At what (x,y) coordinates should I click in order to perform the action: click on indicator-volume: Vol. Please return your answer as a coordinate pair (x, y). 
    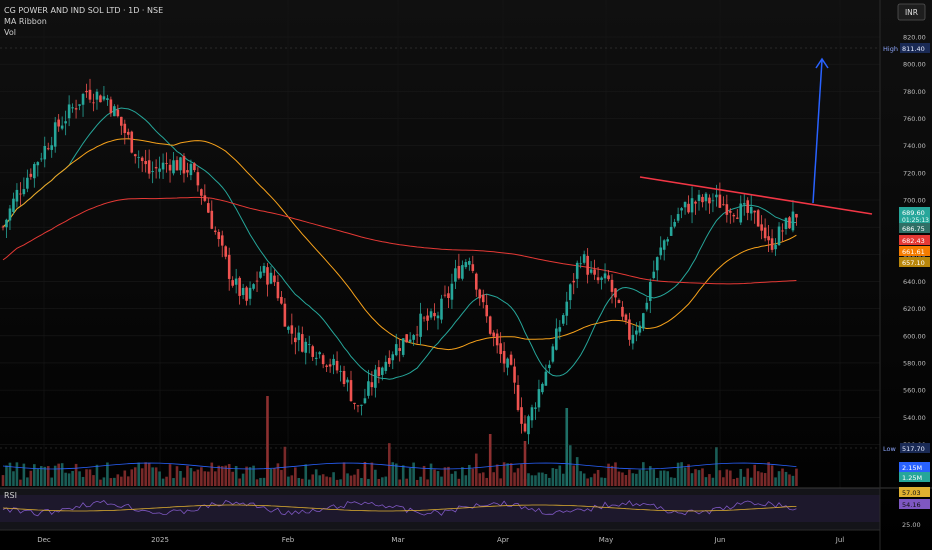
    Looking at the image, I should click on (10, 32).